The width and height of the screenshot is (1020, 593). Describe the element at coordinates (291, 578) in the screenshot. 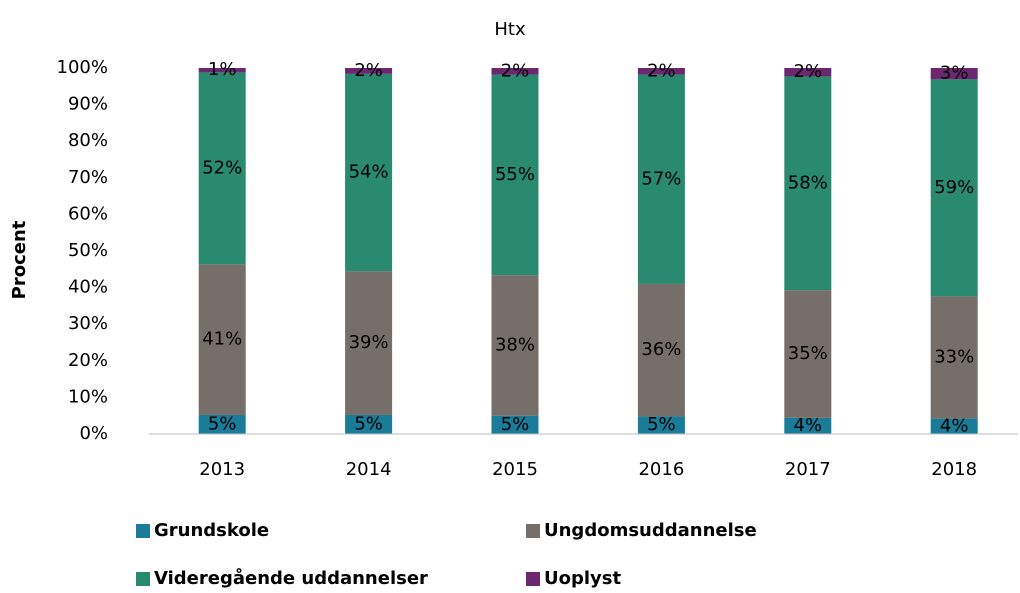

I see `legend-label: Videregående uddannelser` at that location.